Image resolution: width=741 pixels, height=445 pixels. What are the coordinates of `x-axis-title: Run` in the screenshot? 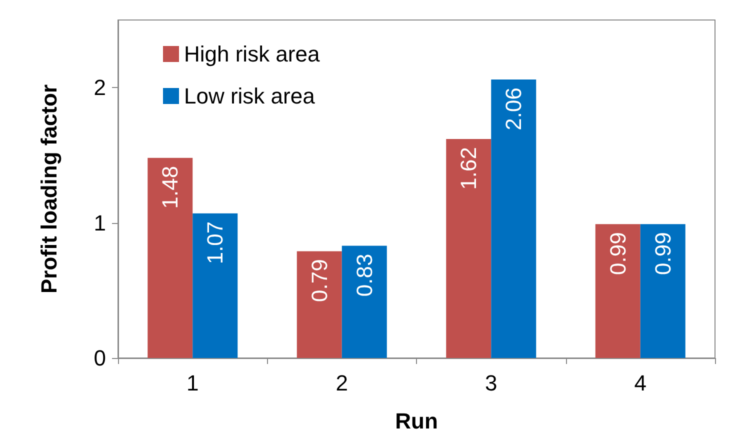 It's located at (416, 421).